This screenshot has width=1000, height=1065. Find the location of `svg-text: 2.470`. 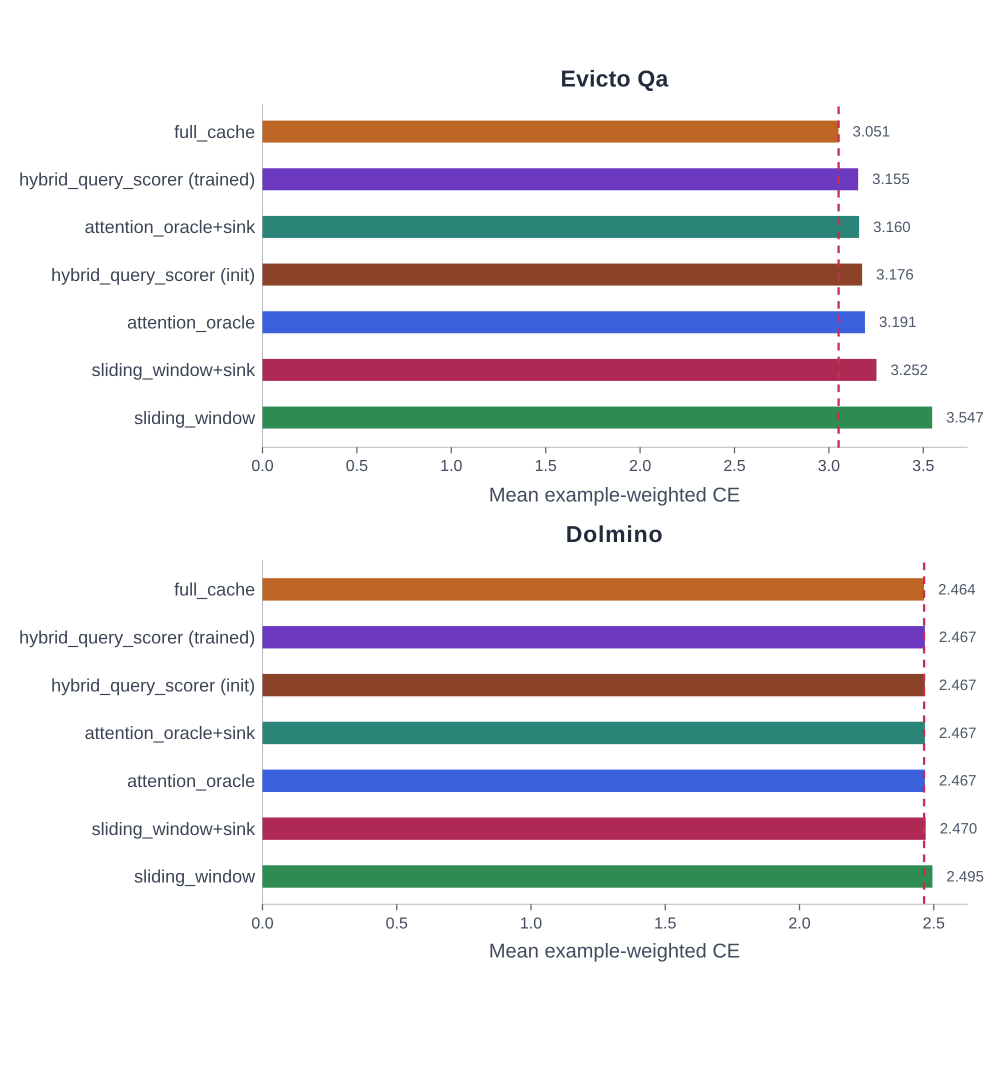

svg-text: 2.470 is located at coordinates (959, 829).